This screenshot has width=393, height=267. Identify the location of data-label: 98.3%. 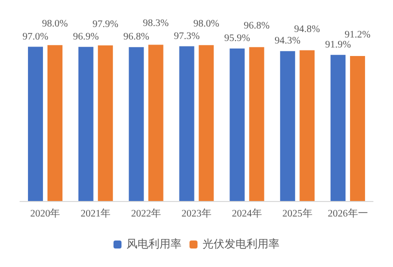
(155, 24).